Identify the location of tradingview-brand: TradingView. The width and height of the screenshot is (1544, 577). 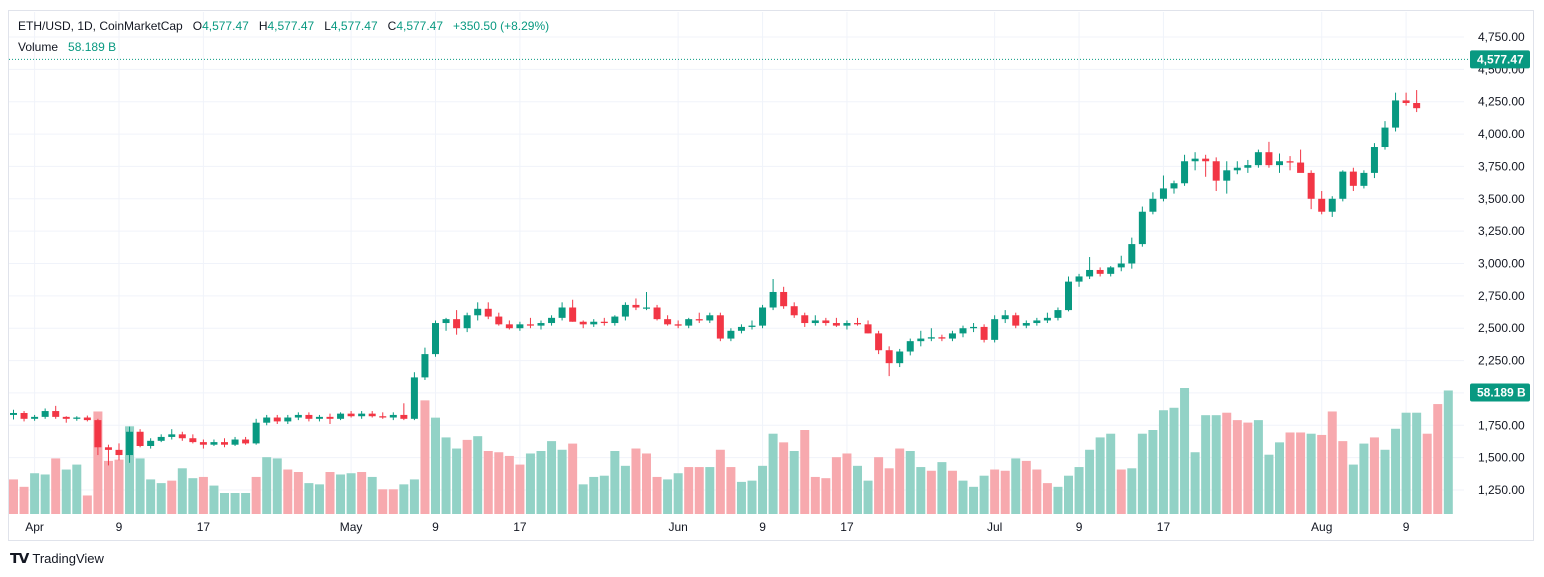
(68, 558).